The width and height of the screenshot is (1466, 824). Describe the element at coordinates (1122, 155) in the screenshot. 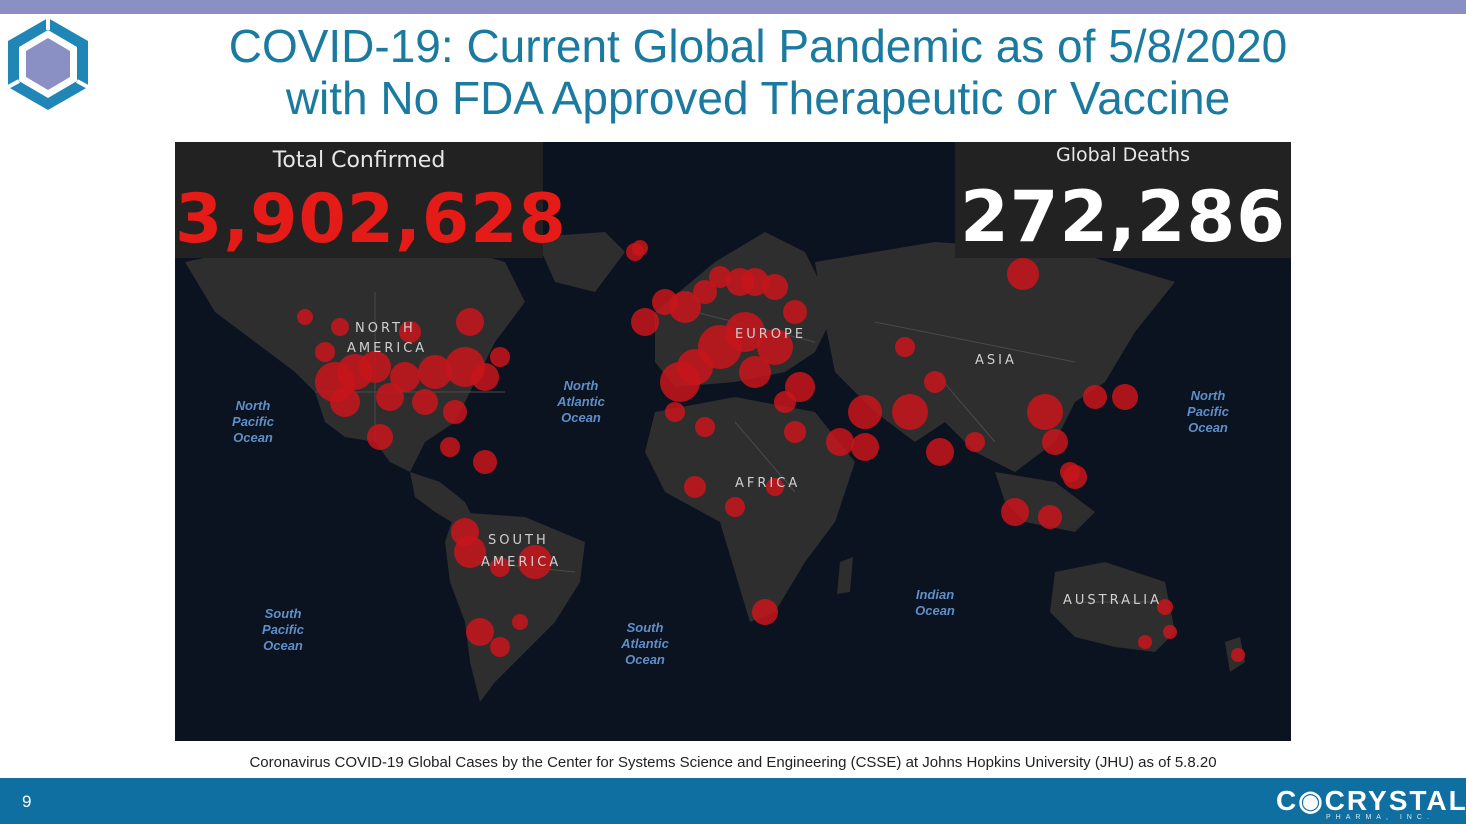

I see `global-deaths-label: Global Deaths` at that location.